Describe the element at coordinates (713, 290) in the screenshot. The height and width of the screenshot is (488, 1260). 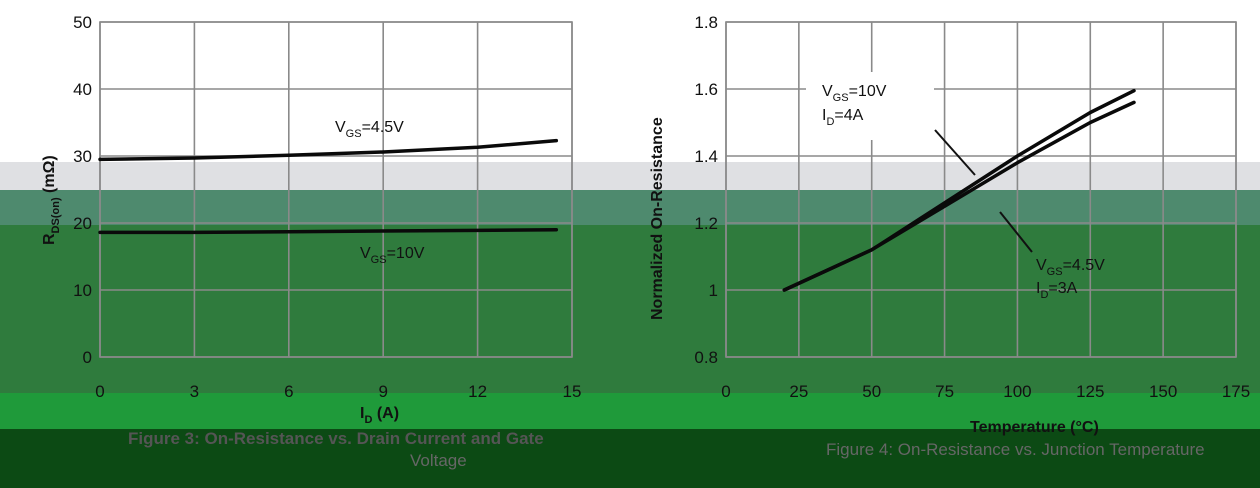
I see `y-tick-label: 1` at that location.